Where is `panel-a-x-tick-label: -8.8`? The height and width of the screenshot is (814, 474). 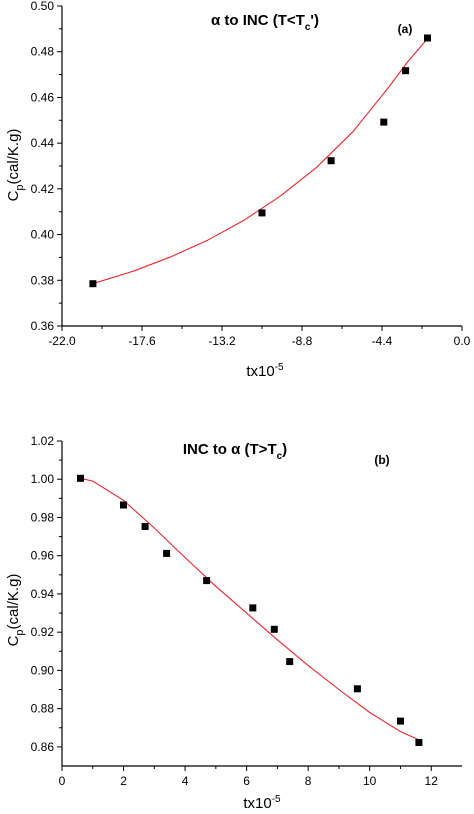
panel-a-x-tick-label: -8.8 is located at coordinates (302, 341).